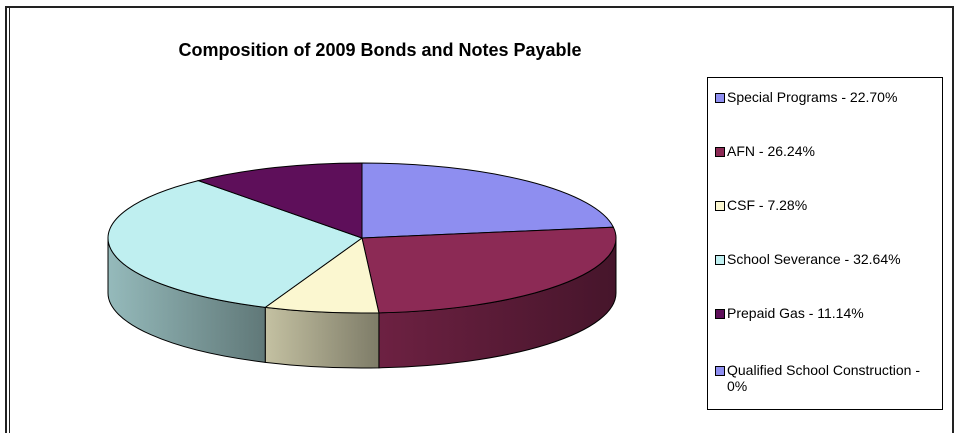  Describe the element at coordinates (7, 219) in the screenshot. I see `frame-border-left` at that location.